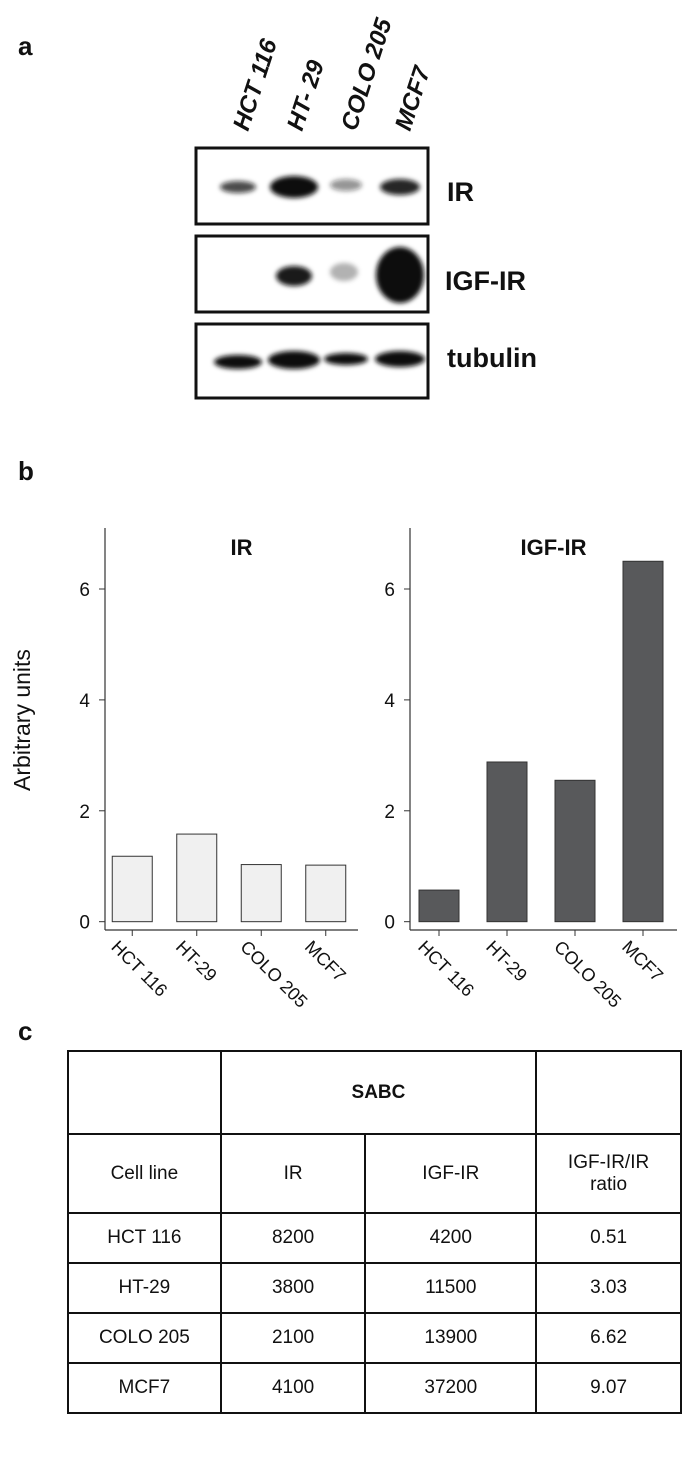 The width and height of the screenshot is (683, 1459). What do you see at coordinates (144, 1338) in the screenshot?
I see `table-cell: COLO 205` at bounding box center [144, 1338].